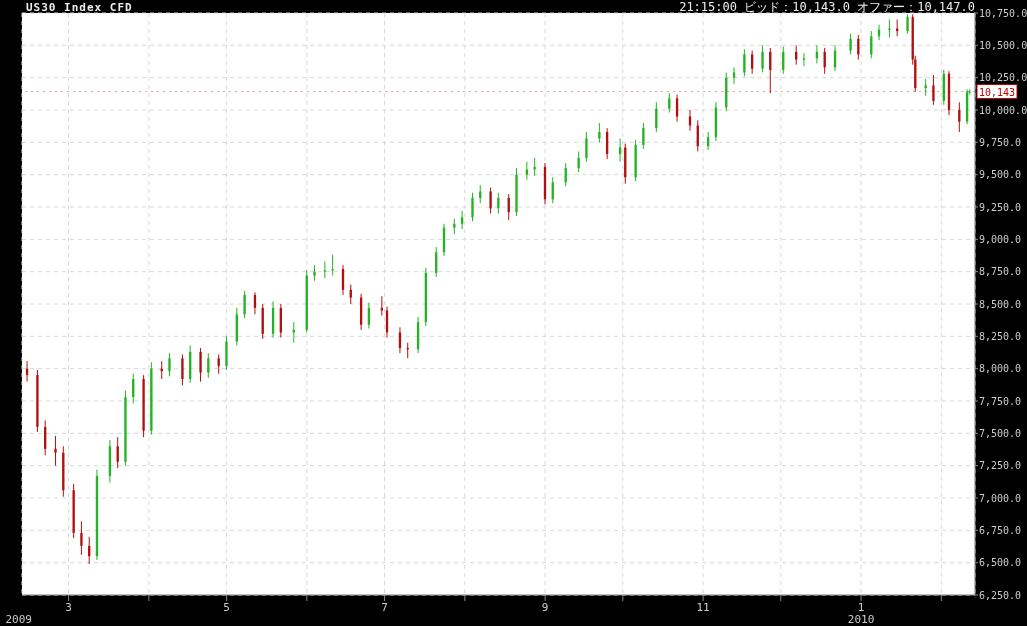  What do you see at coordinates (545, 607) in the screenshot?
I see `x-tick-label: 9` at bounding box center [545, 607].